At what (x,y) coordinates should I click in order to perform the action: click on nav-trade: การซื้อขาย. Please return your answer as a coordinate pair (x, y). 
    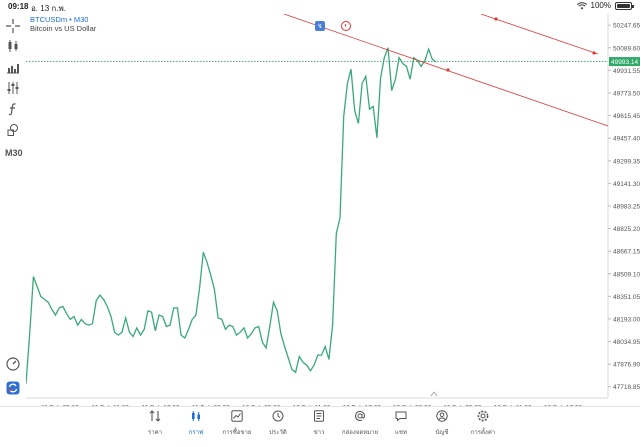
    Looking at the image, I should click on (237, 423).